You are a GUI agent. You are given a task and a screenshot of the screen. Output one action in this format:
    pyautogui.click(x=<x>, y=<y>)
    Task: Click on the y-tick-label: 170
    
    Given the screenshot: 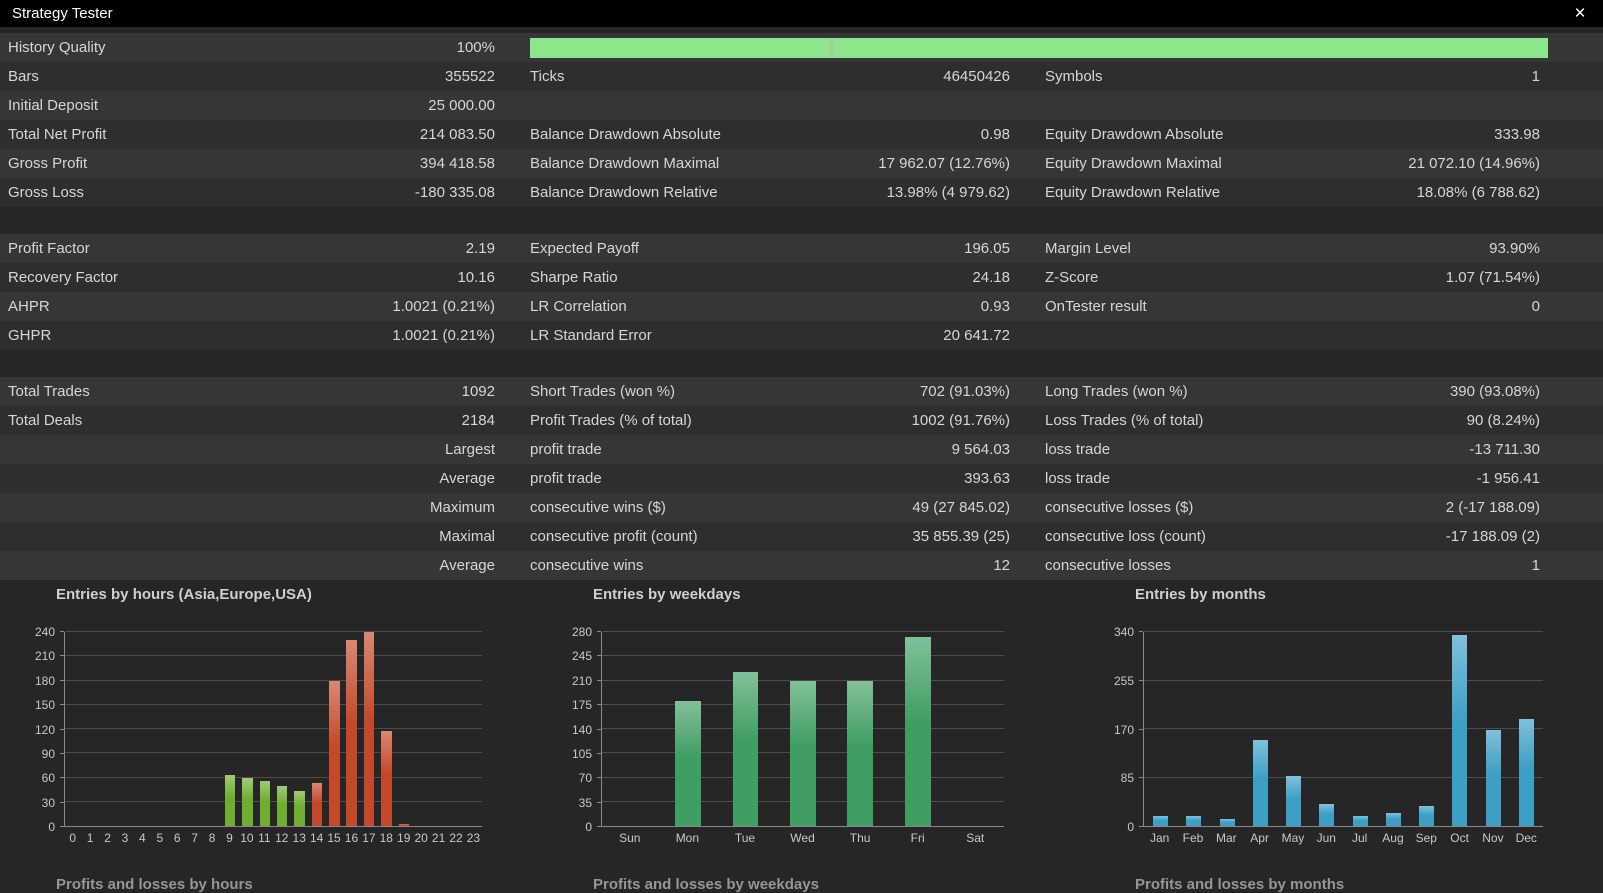 What is the action you would take?
    pyautogui.click(x=1123, y=729)
    